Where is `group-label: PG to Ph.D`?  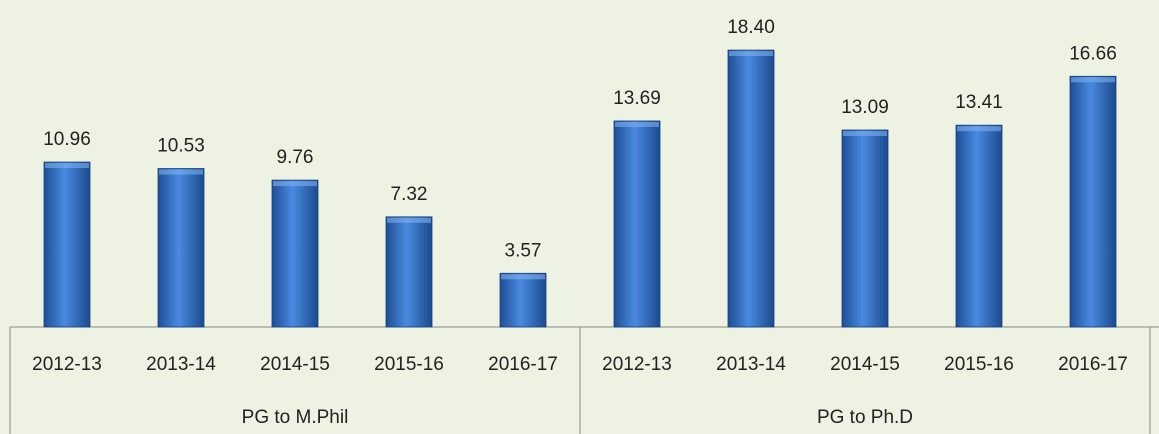
group-label: PG to Ph.D is located at coordinates (865, 417).